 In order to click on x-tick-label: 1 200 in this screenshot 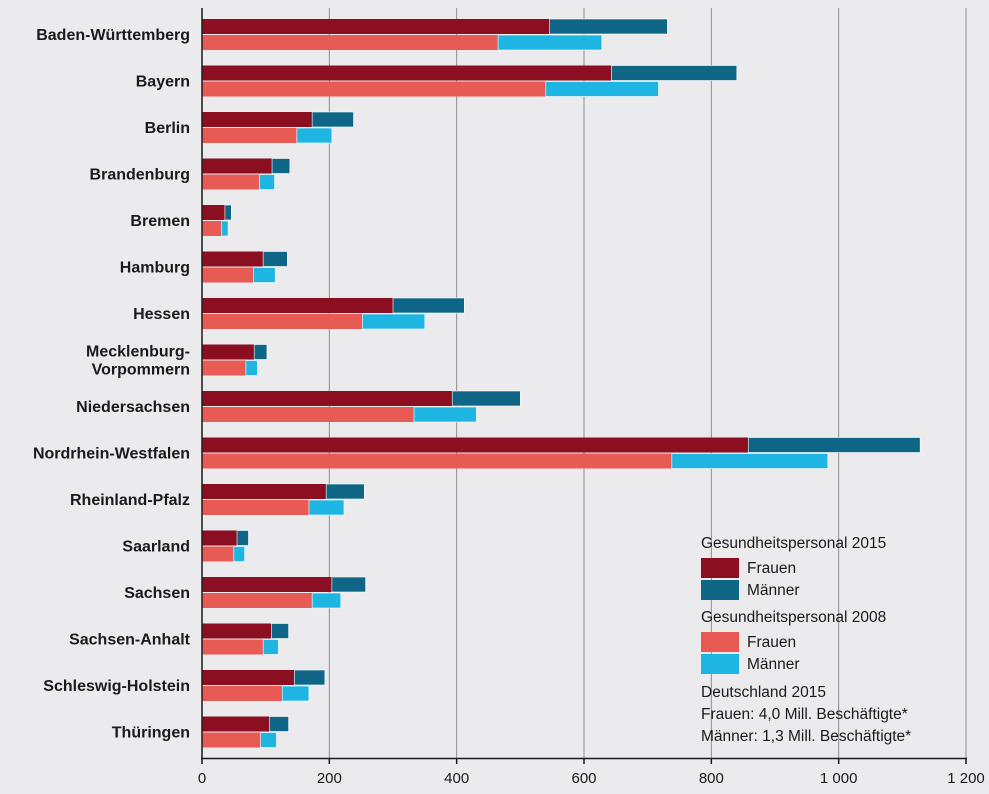, I will do `click(966, 778)`.